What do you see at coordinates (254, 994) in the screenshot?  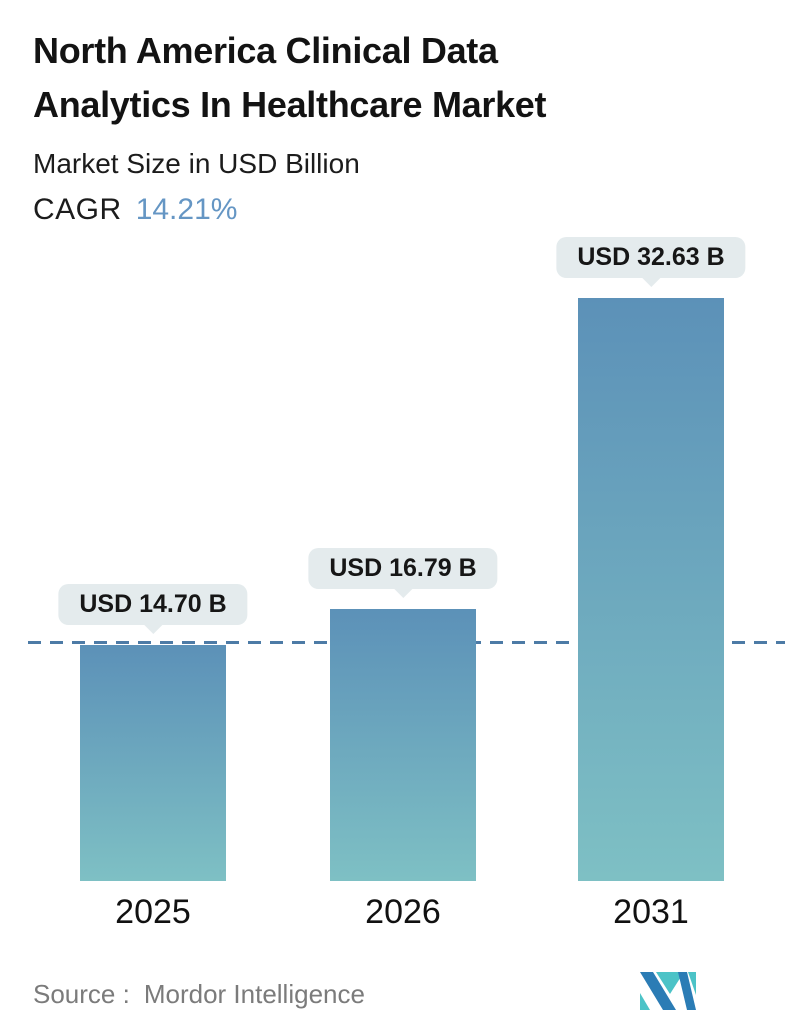 I see `source-value: Mordor Intelligence` at bounding box center [254, 994].